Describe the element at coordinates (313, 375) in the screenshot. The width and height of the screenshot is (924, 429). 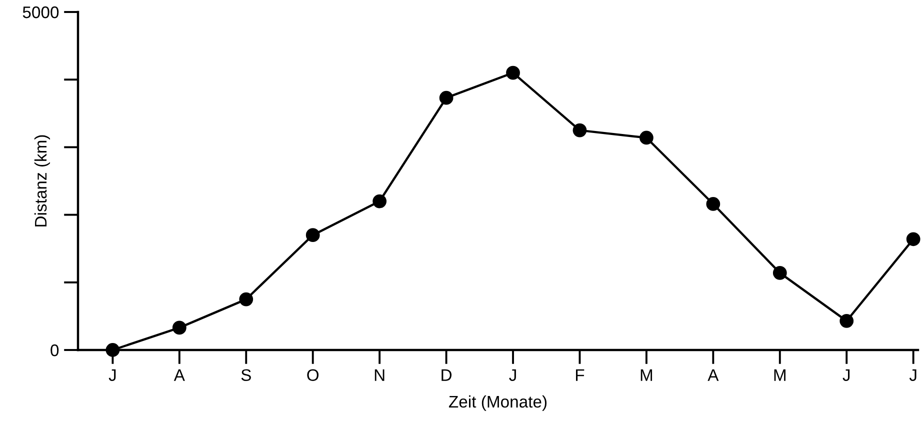
I see `x-tick-label: O` at that location.